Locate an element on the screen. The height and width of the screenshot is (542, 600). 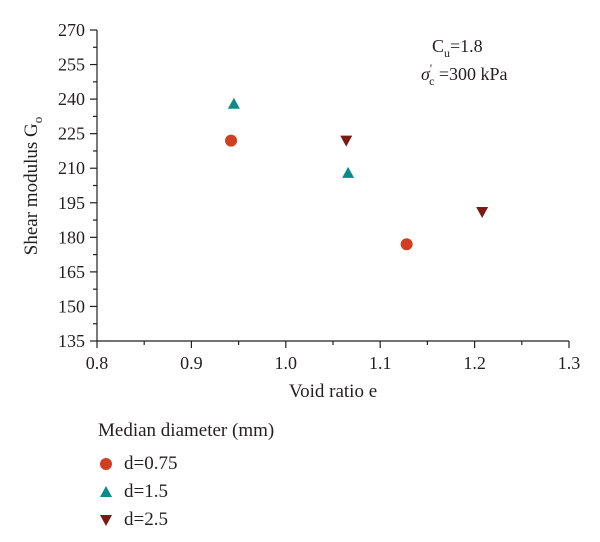
x-tick-label: 0.8 is located at coordinates (97, 363).